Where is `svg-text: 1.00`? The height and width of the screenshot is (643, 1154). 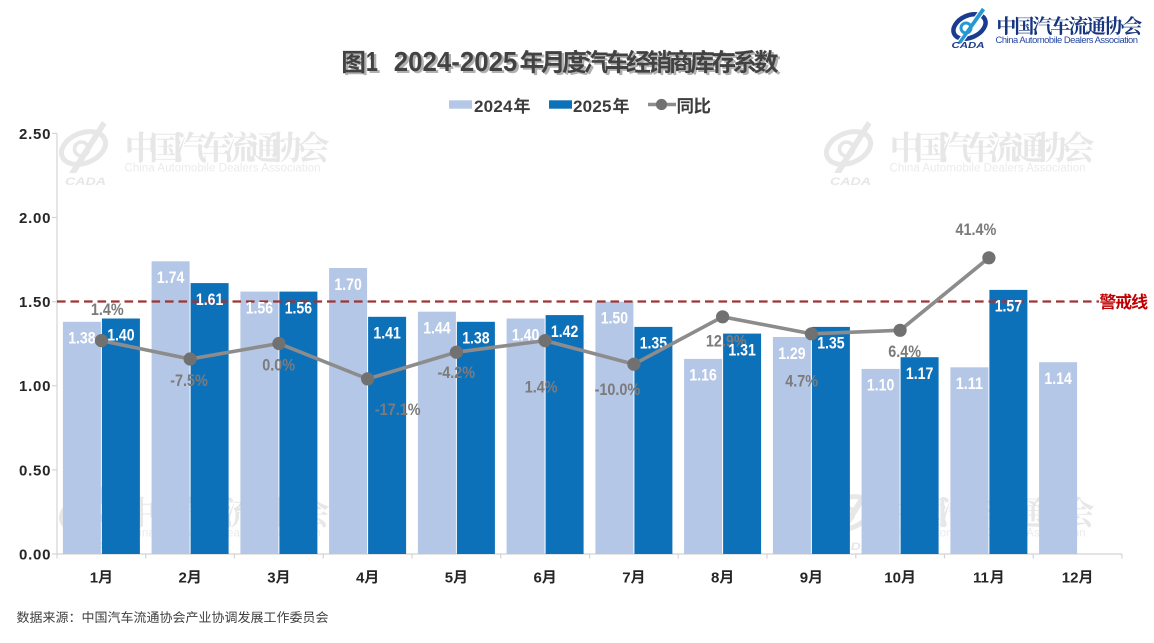 svg-text: 1.00 is located at coordinates (35, 386).